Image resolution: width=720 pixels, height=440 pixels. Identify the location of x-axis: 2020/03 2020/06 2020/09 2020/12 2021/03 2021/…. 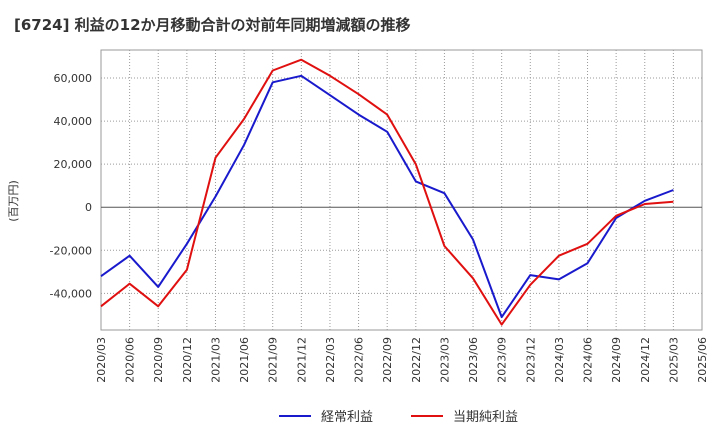
(402, 360).